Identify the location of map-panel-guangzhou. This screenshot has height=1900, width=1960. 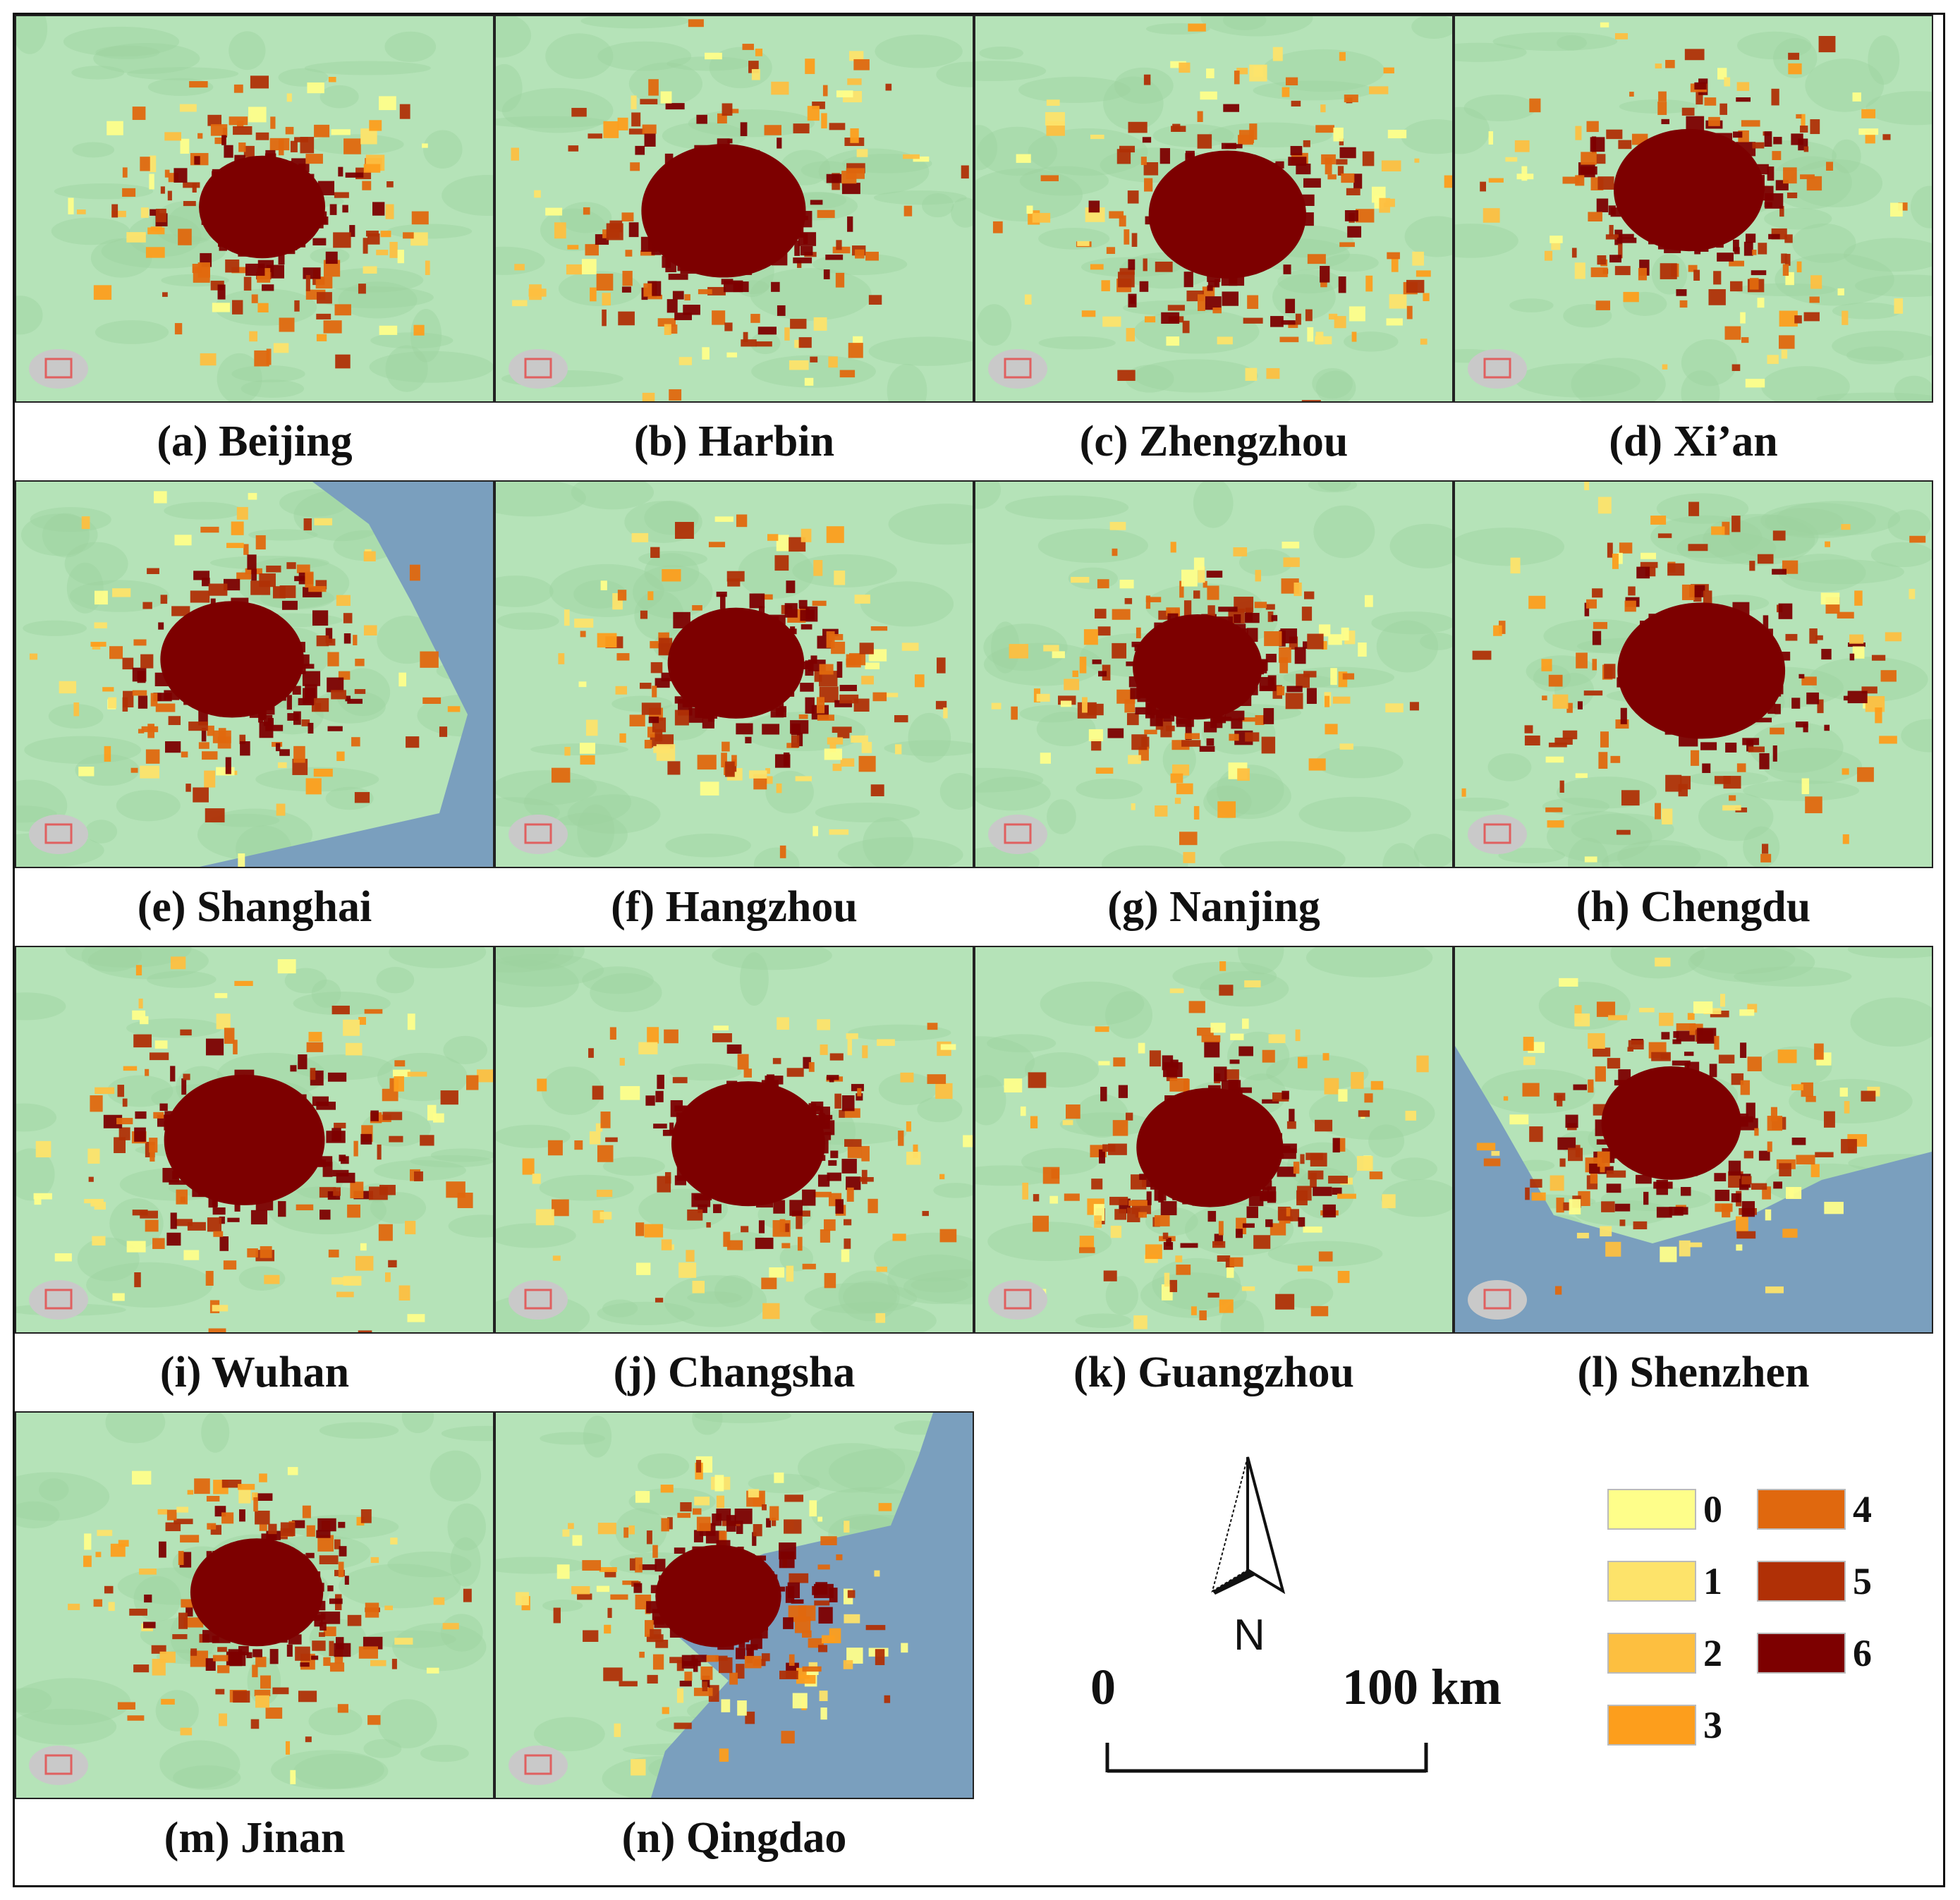
(1214, 1140).